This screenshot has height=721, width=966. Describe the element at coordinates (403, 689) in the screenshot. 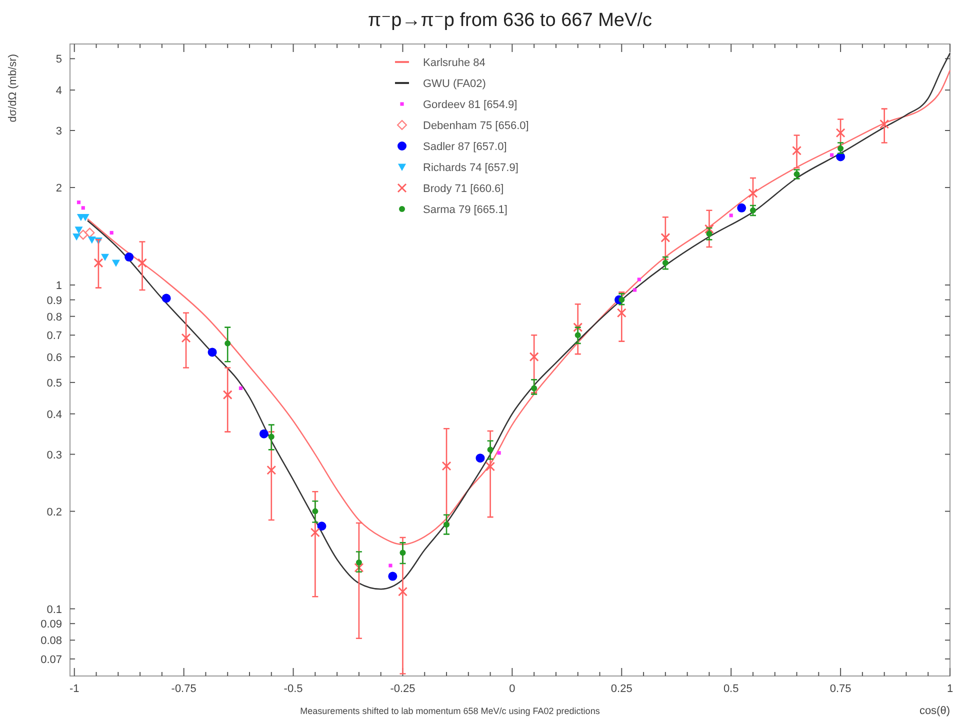

I see `x-tick-label: -0.25` at that location.